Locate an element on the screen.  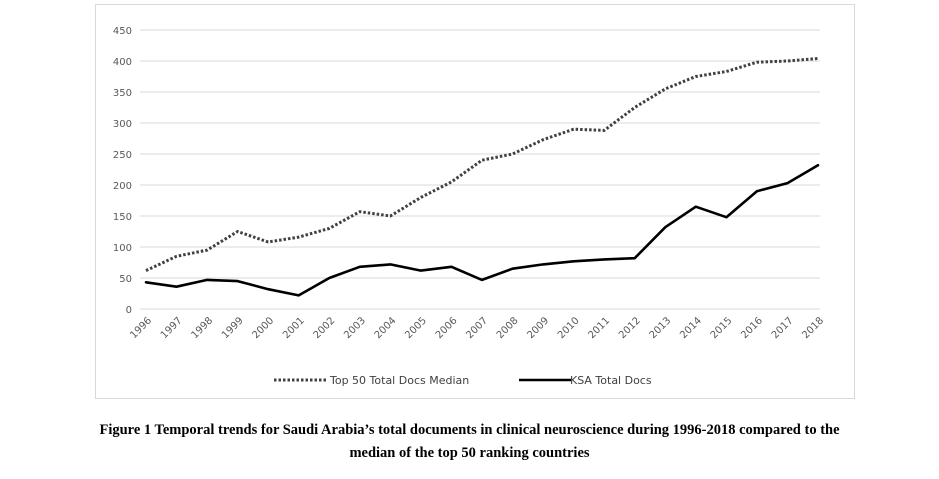
x-tick-label-2014: 2014 is located at coordinates (691, 328).